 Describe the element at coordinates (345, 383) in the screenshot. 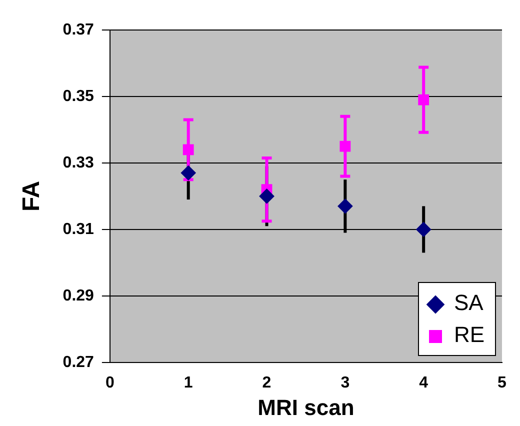

I see `x-tick-label: 3` at that location.